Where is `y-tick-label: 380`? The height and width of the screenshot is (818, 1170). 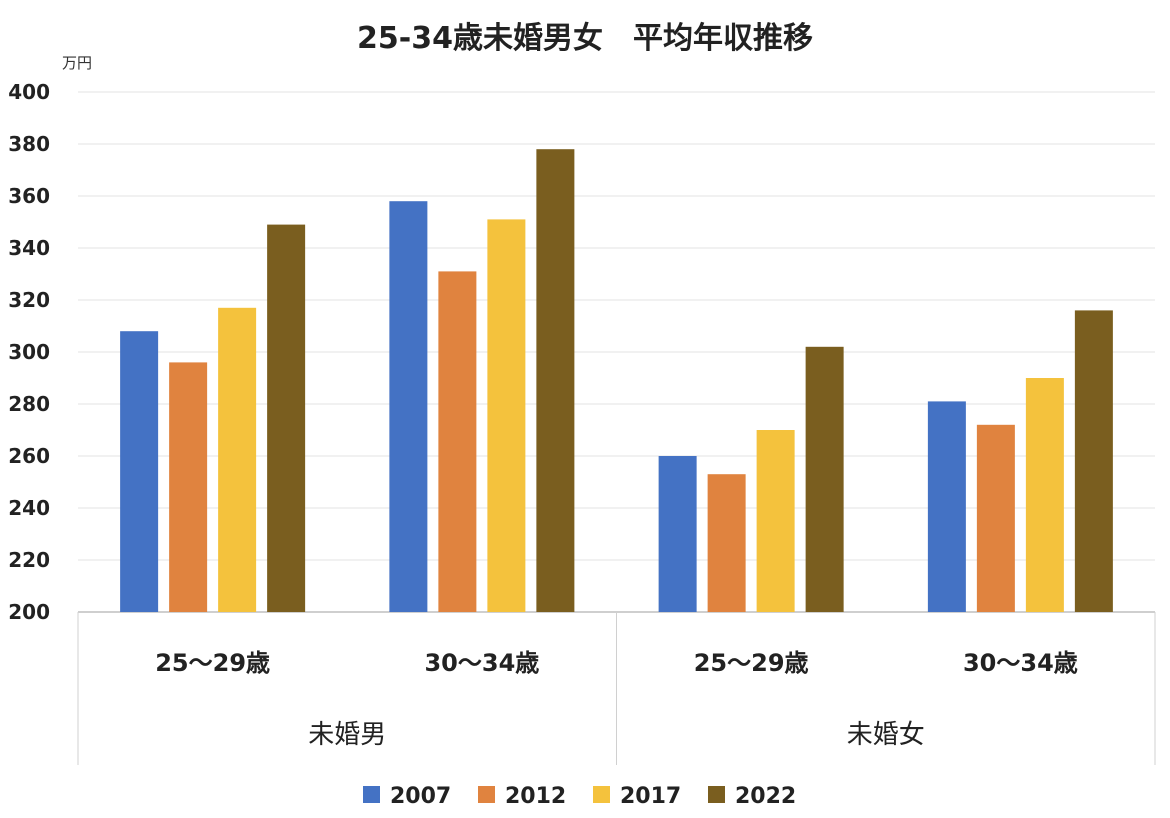 y-tick-label: 380 is located at coordinates (29, 144).